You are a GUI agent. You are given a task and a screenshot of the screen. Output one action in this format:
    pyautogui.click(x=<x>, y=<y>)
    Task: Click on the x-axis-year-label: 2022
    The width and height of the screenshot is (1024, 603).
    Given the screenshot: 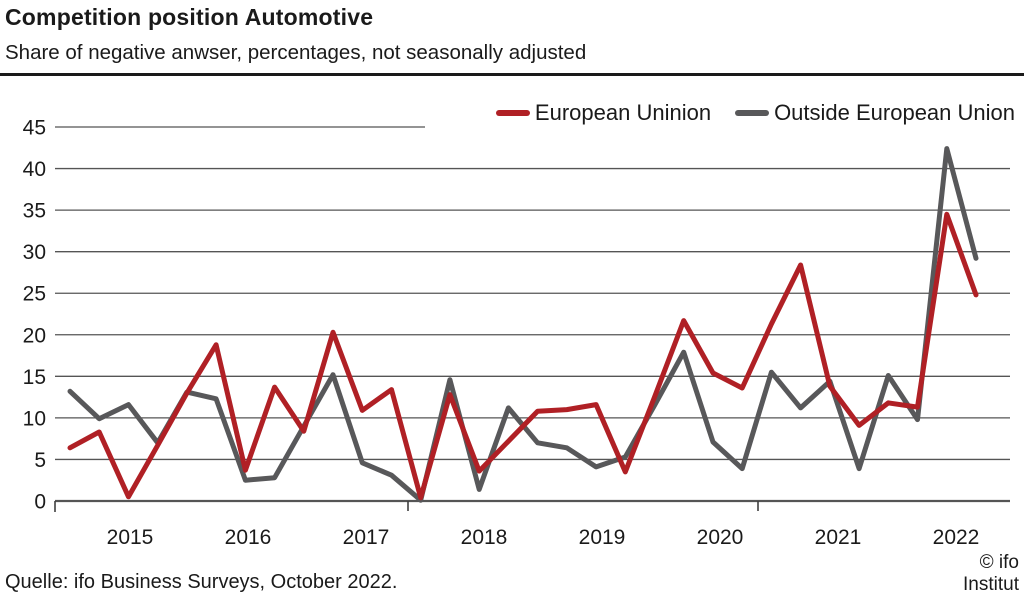 What is the action you would take?
    pyautogui.click(x=956, y=537)
    